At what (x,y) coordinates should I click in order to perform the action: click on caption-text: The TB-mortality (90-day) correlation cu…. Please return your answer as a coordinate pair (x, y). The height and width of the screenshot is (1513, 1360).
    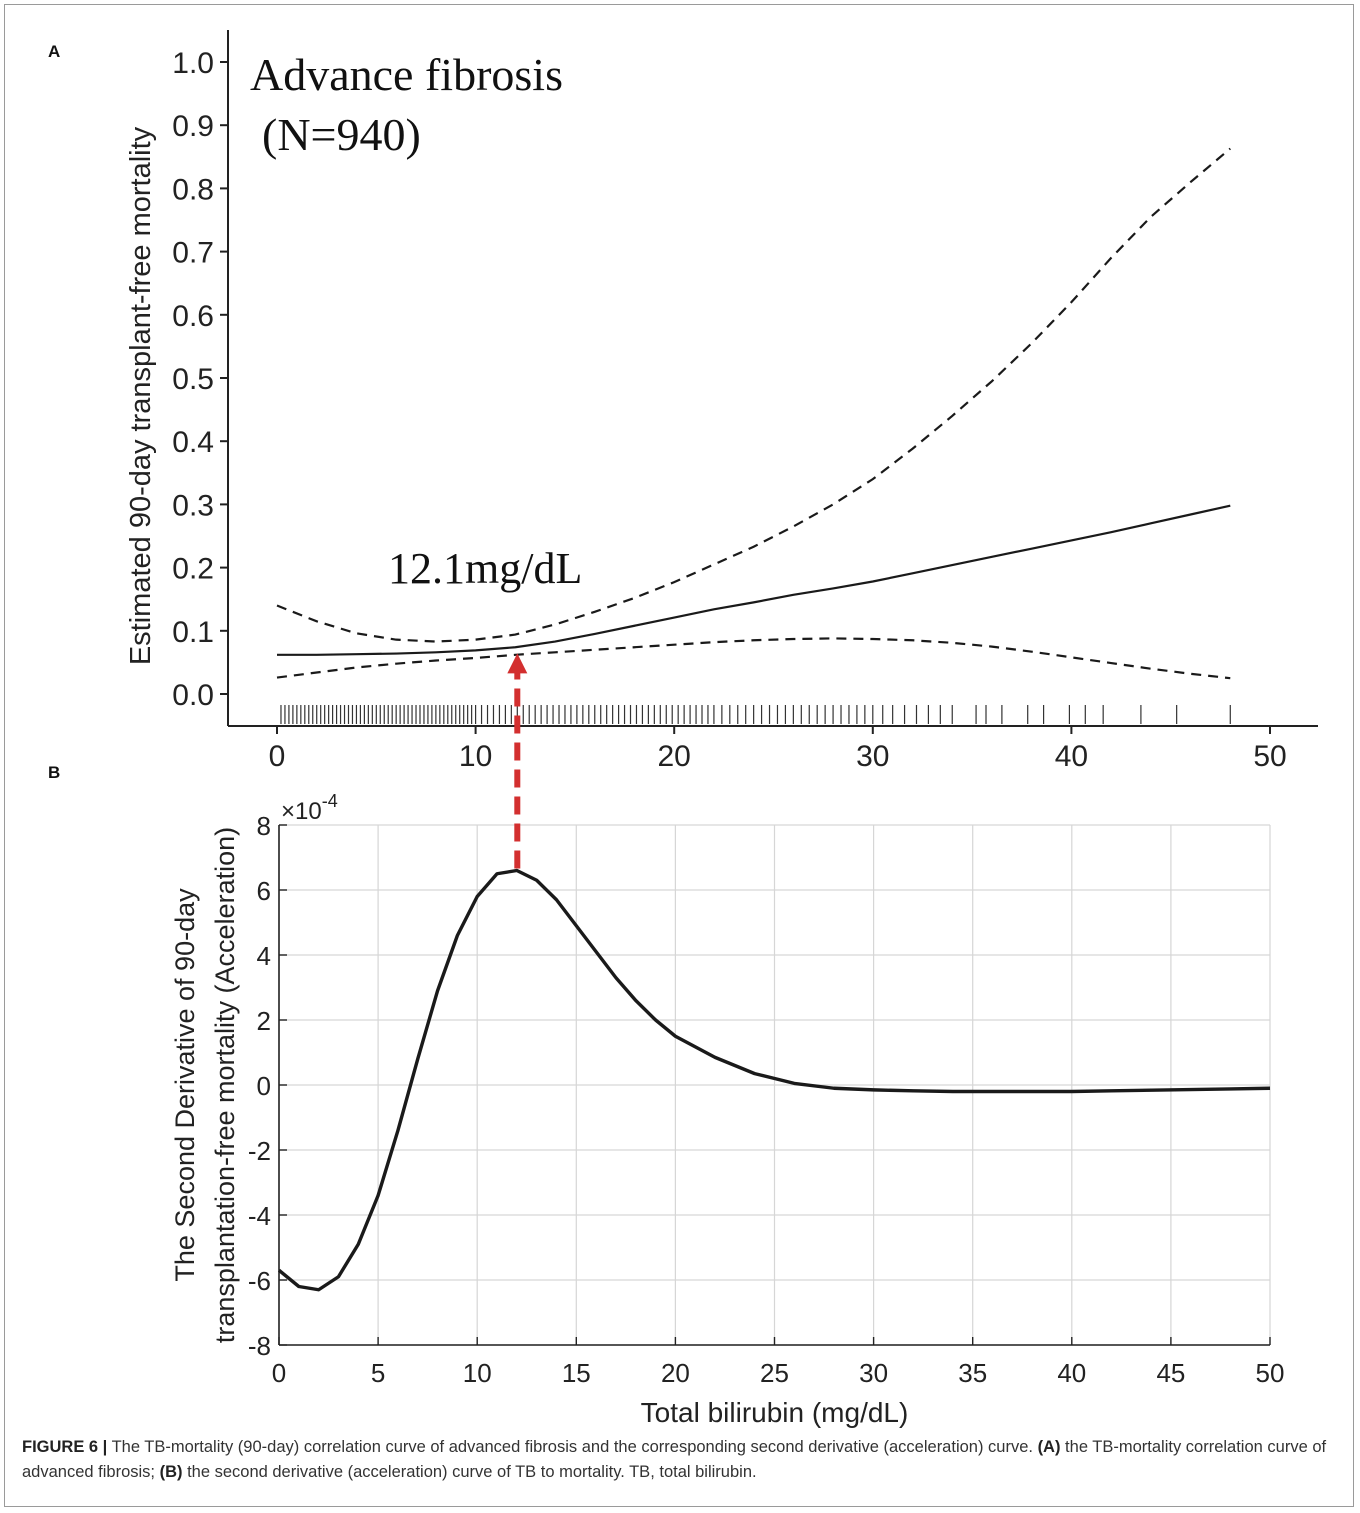
    Looking at the image, I should click on (572, 1447).